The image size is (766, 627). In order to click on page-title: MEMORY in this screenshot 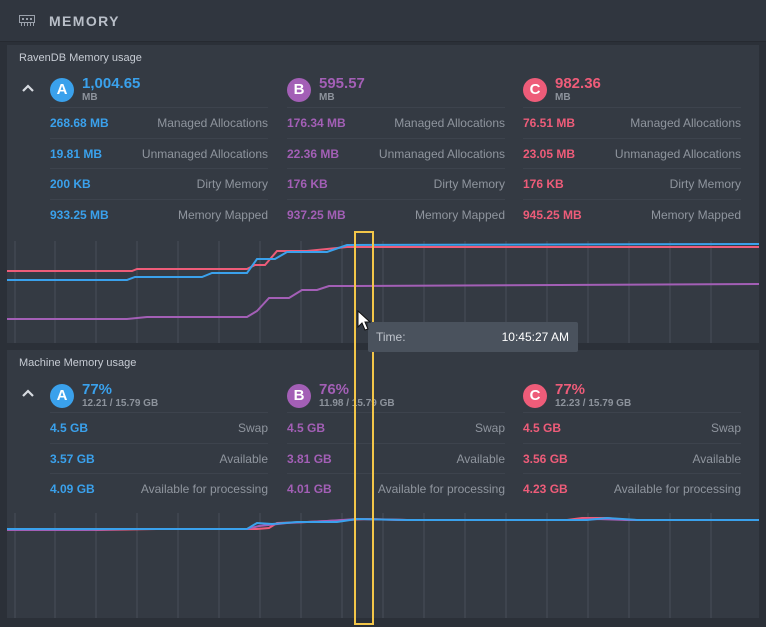, I will do `click(84, 21)`.